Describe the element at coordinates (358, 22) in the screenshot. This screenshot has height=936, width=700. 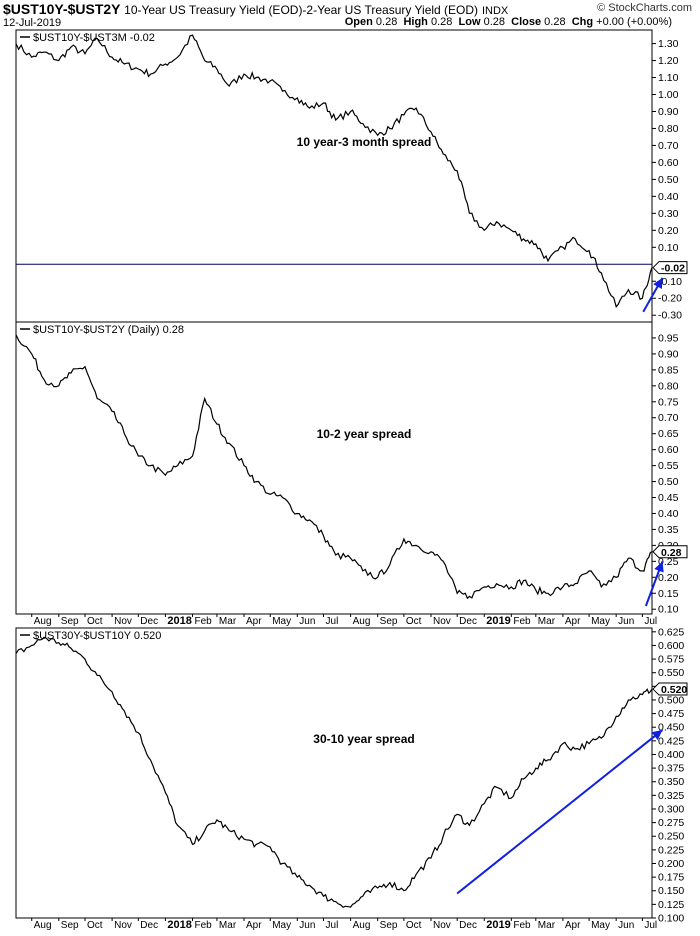
I see `open-label: Open` at that location.